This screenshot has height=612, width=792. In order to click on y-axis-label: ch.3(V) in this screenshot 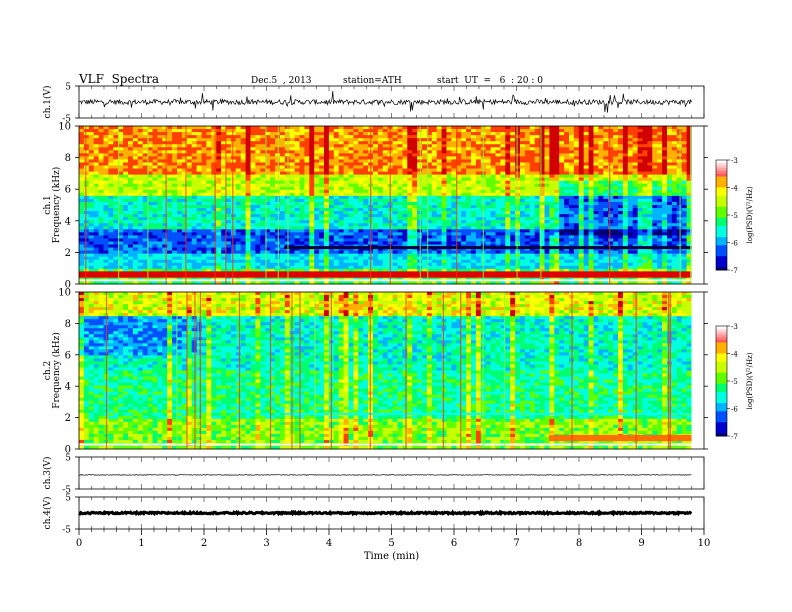, I will do `click(47, 473)`.